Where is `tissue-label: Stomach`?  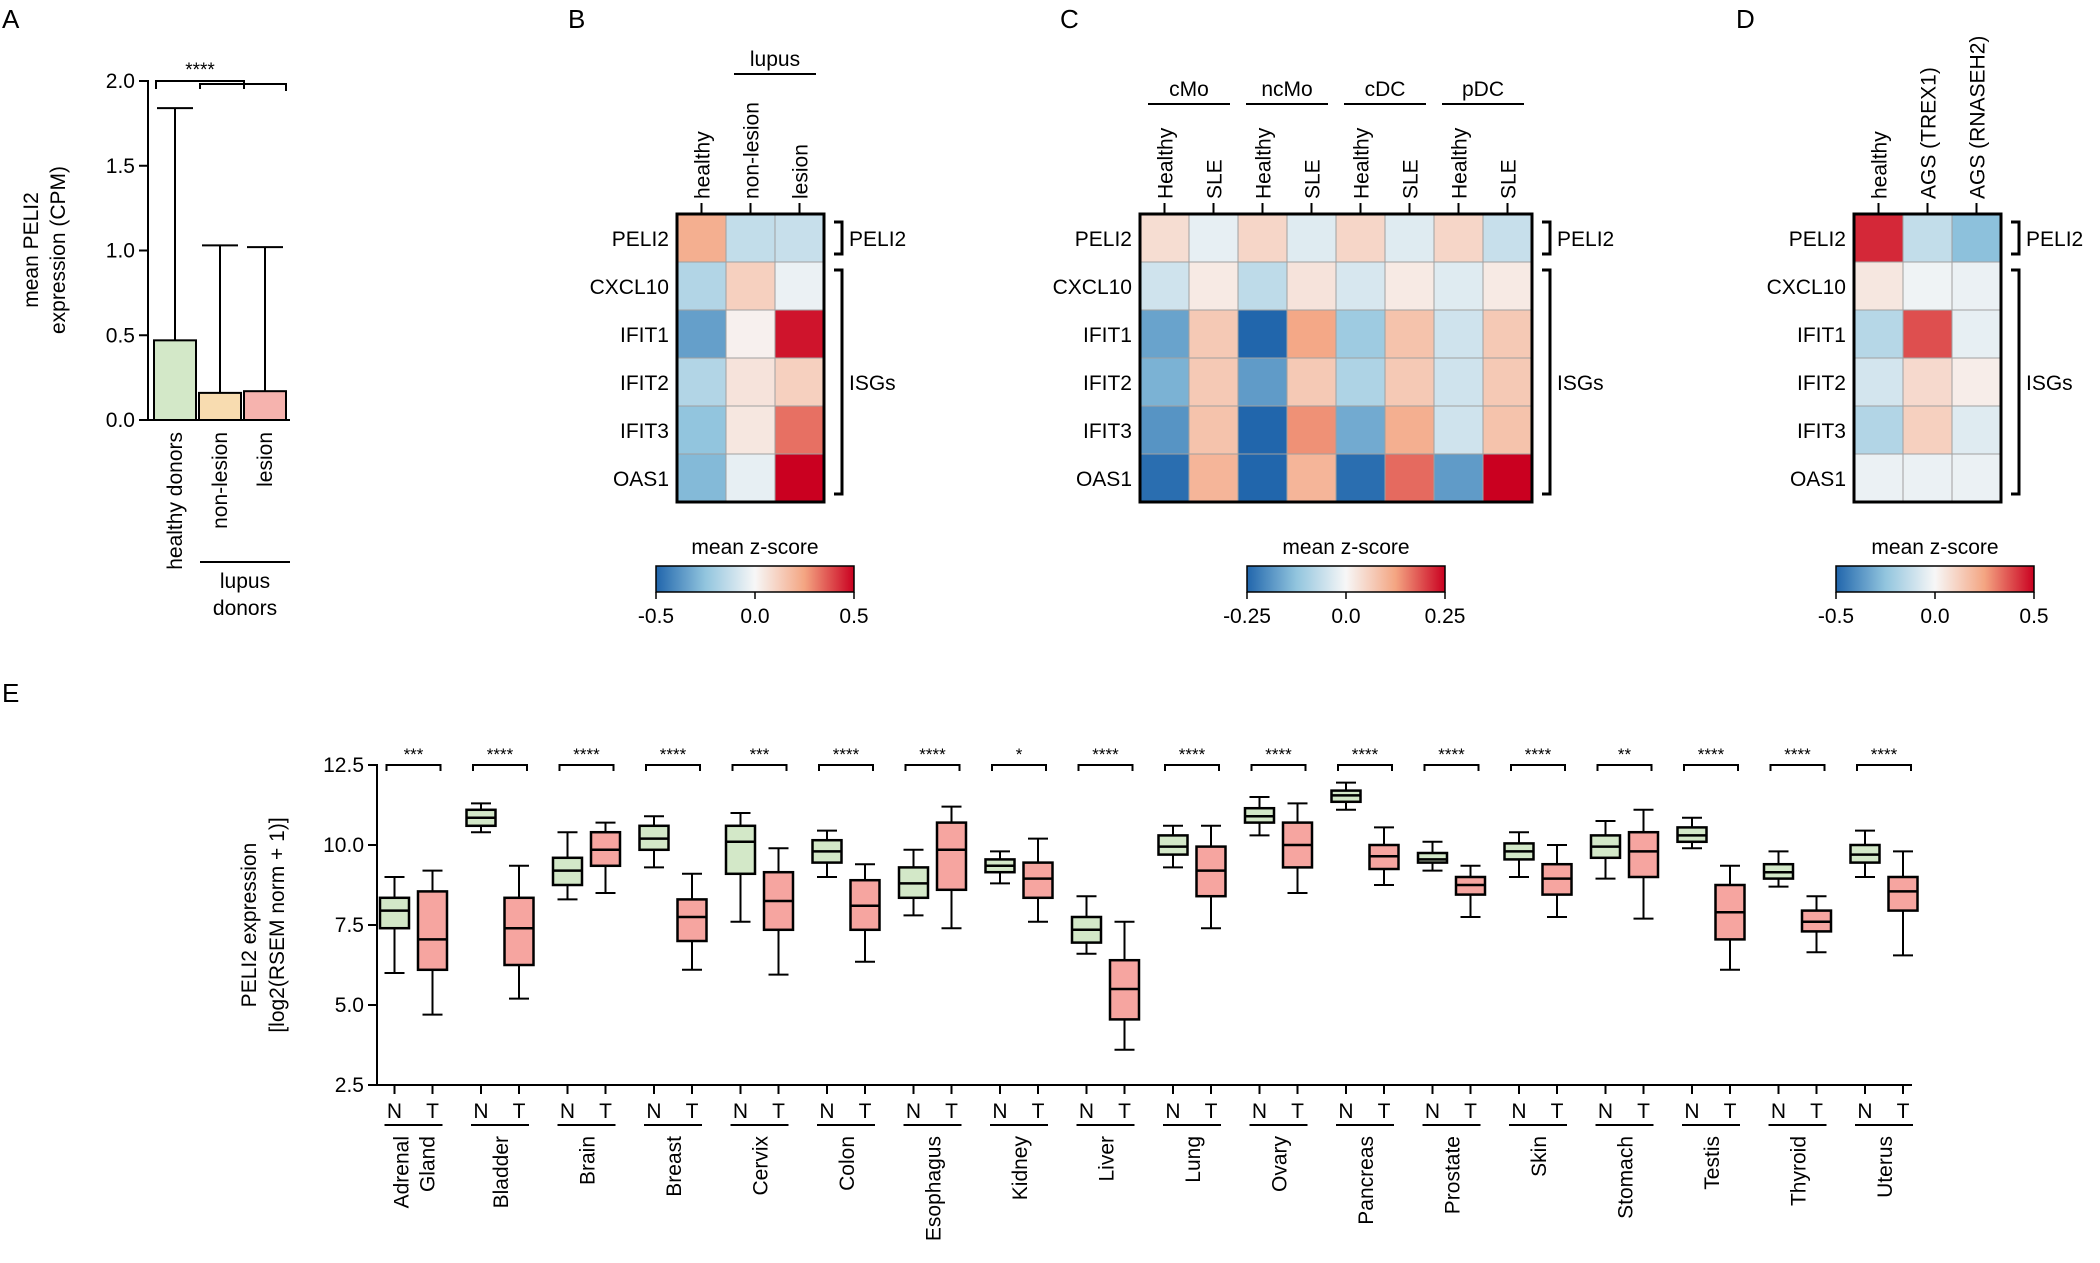 tissue-label: Stomach is located at coordinates (1626, 1177).